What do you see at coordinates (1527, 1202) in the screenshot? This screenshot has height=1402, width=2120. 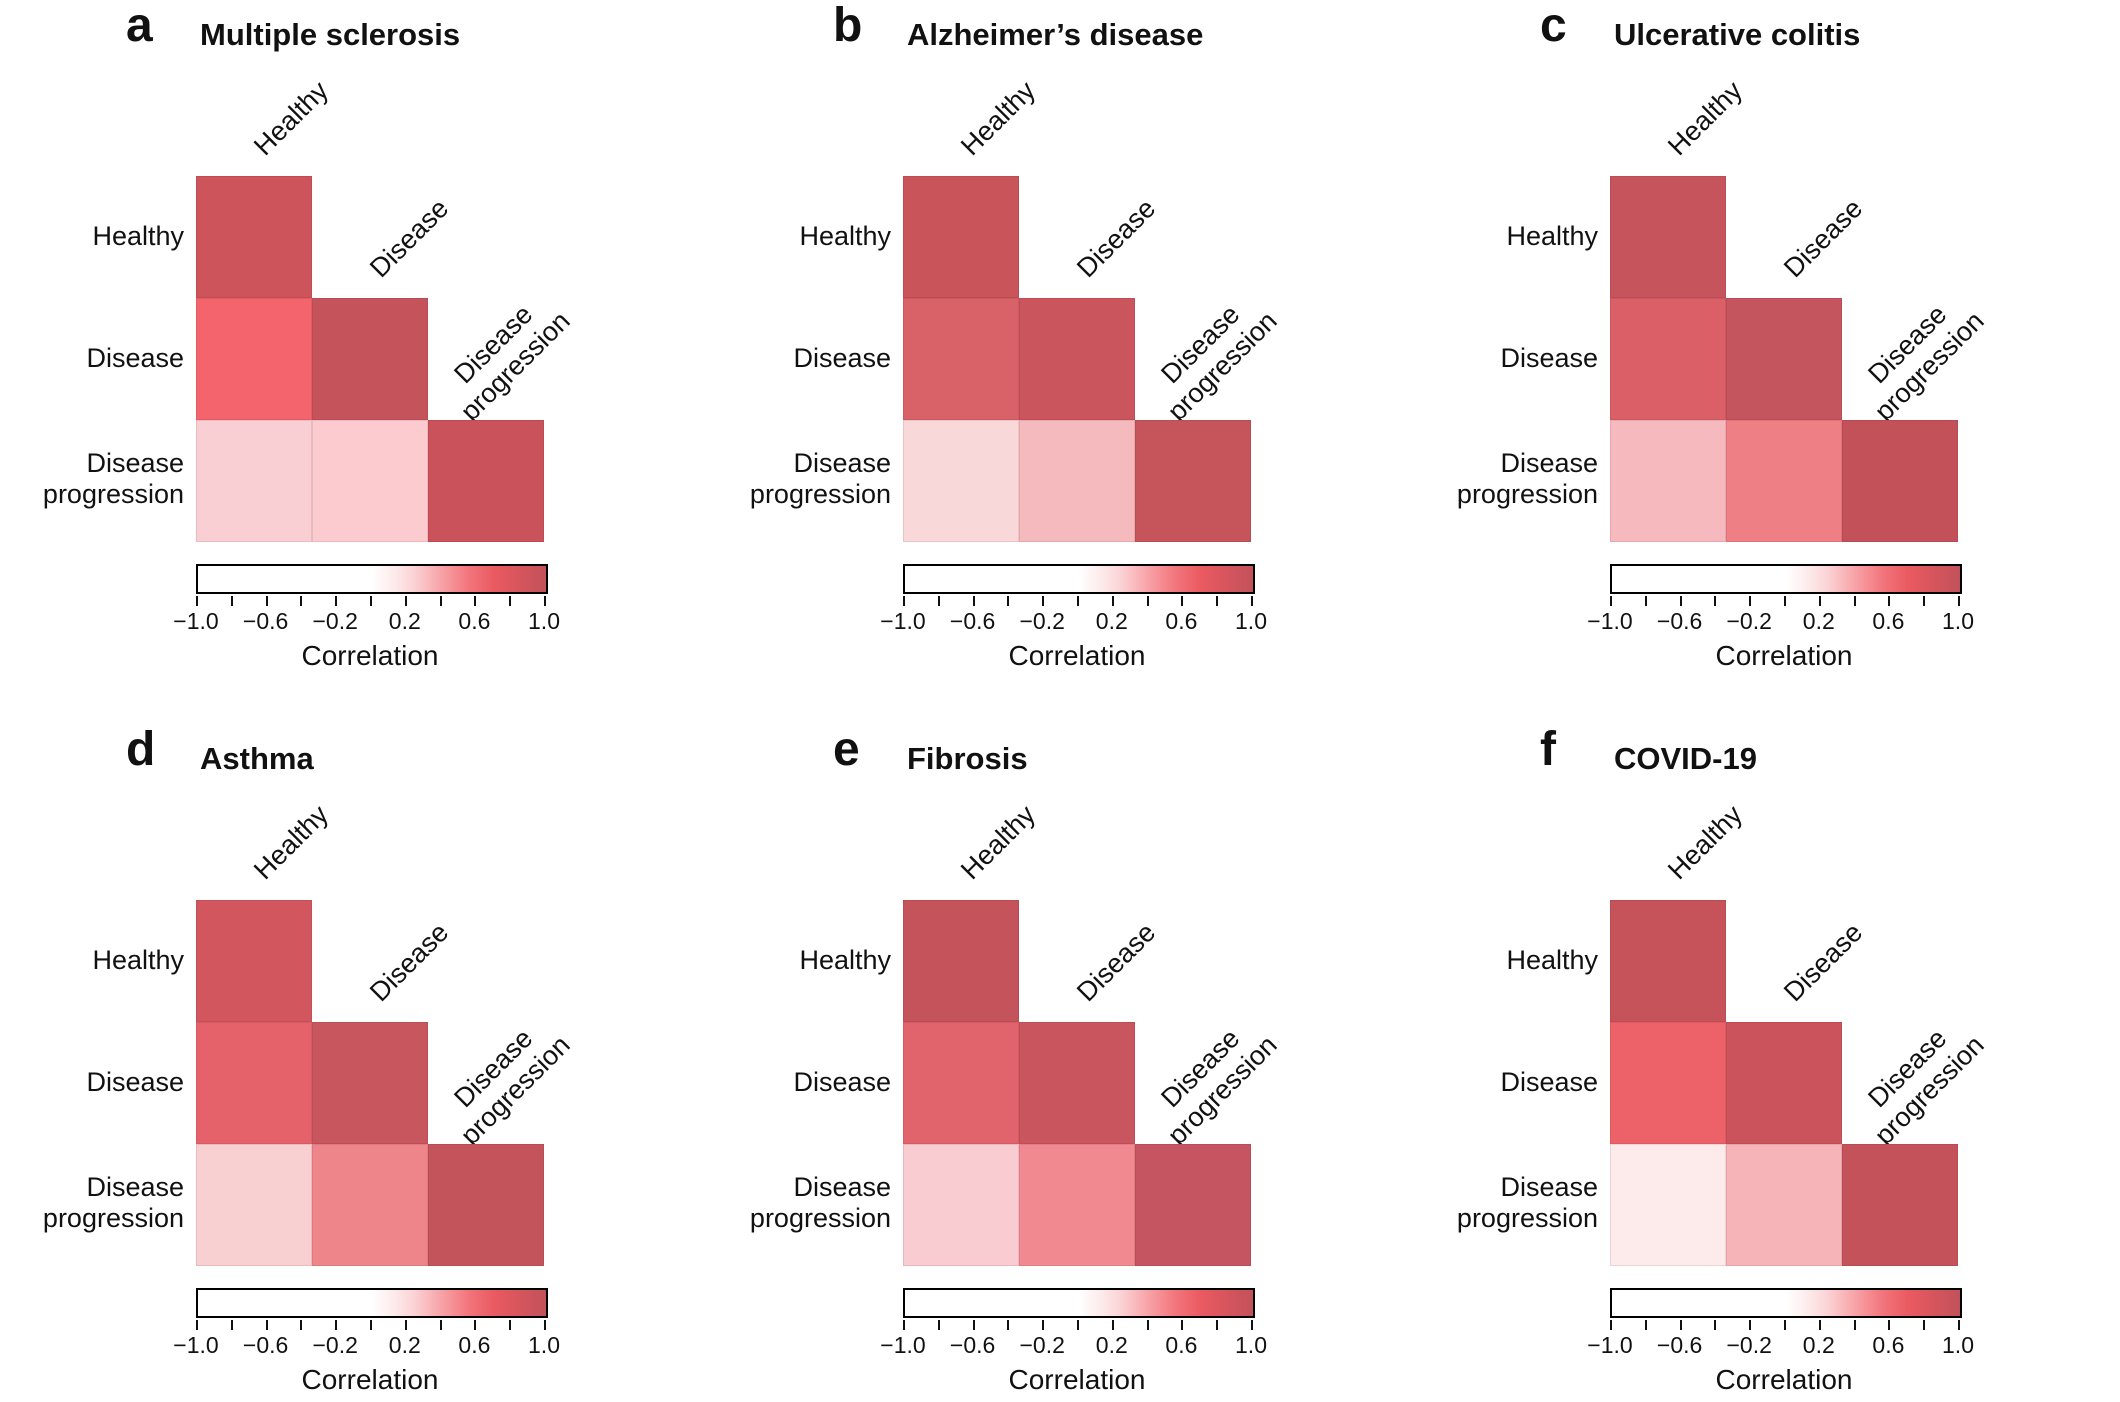 I see `row-label-disease-progression: Disease progression` at bounding box center [1527, 1202].